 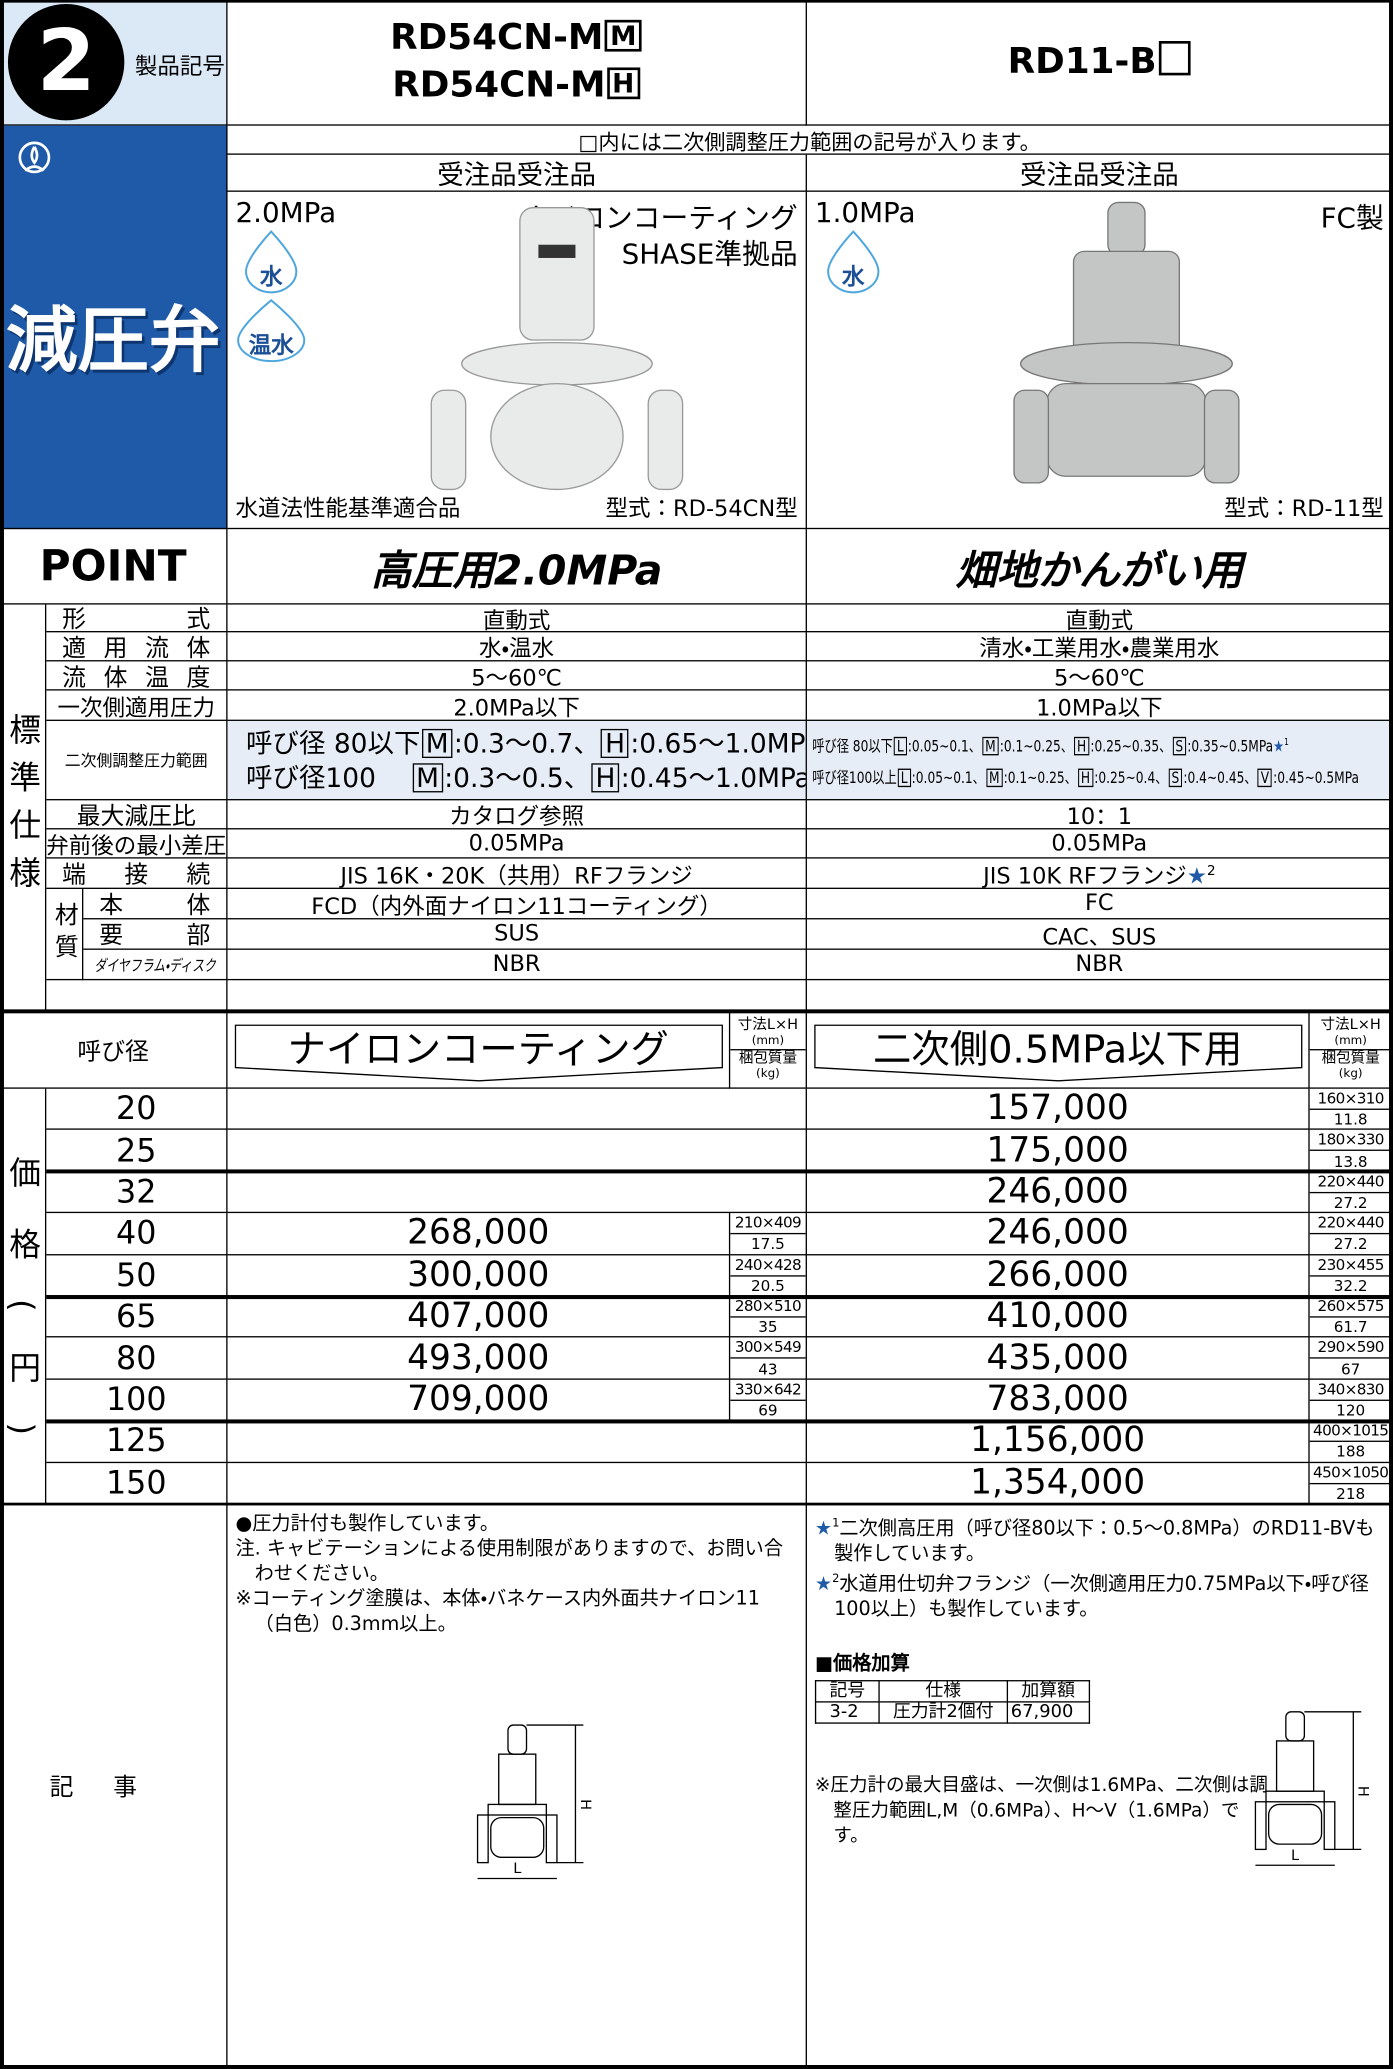 I want to click on dimension: 230×455, so click(x=1350, y=1266).